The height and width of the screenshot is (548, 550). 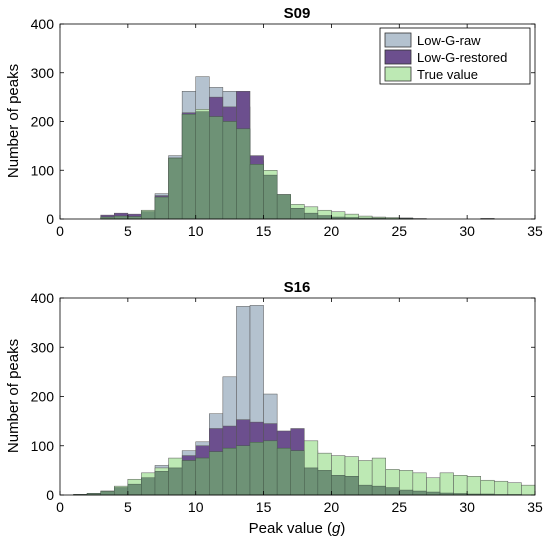 What do you see at coordinates (398, 57) in the screenshot?
I see `legend-swatch-low-g-restored` at bounding box center [398, 57].